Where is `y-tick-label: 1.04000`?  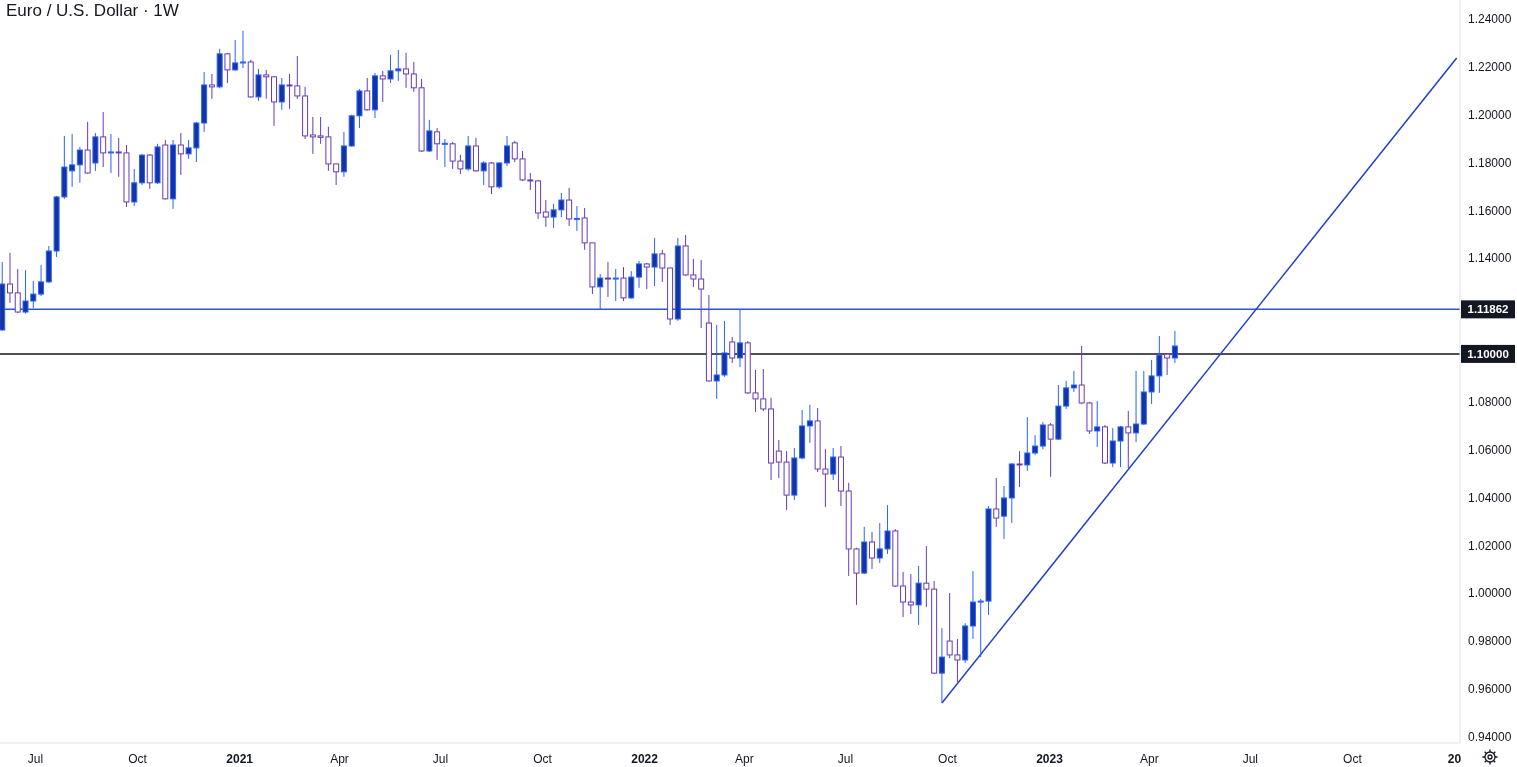
y-tick-label: 1.04000 is located at coordinates (1490, 497).